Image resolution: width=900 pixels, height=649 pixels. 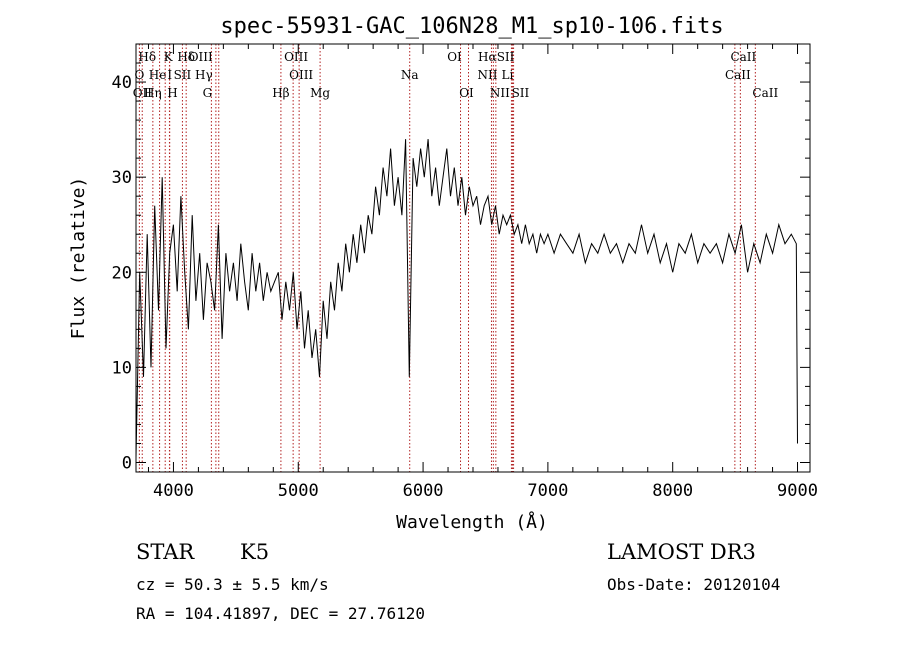 What do you see at coordinates (255, 552) in the screenshot?
I see `object-subclass: K5` at bounding box center [255, 552].